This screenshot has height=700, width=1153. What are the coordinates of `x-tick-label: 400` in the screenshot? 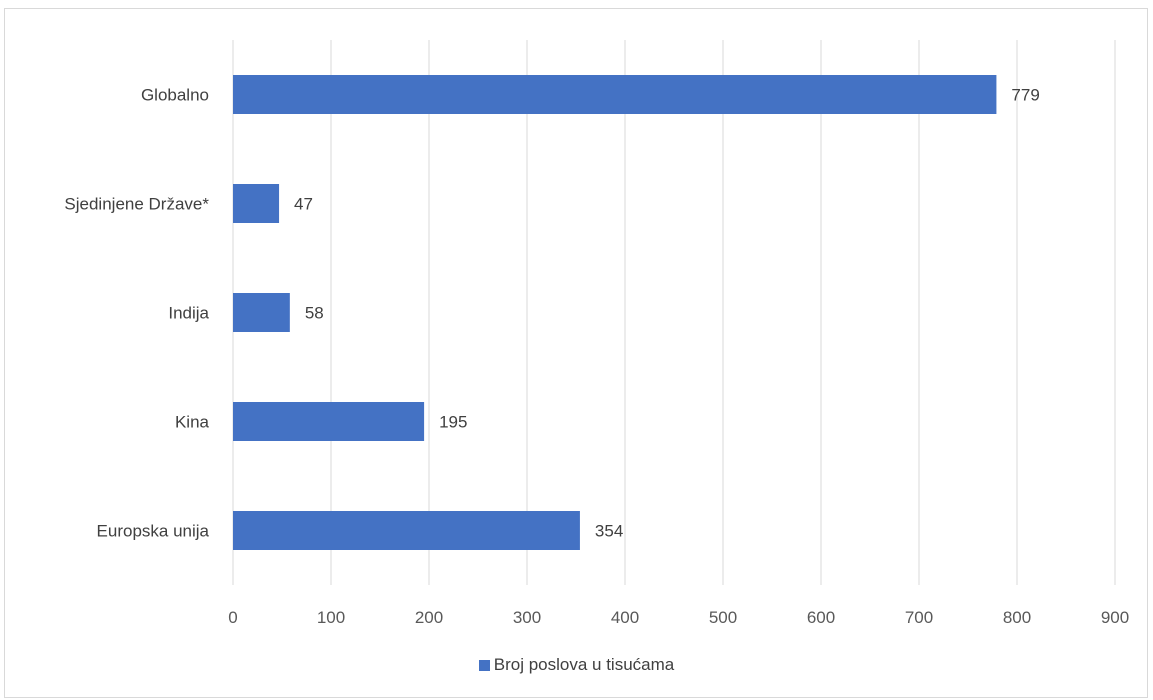 It's located at (625, 617).